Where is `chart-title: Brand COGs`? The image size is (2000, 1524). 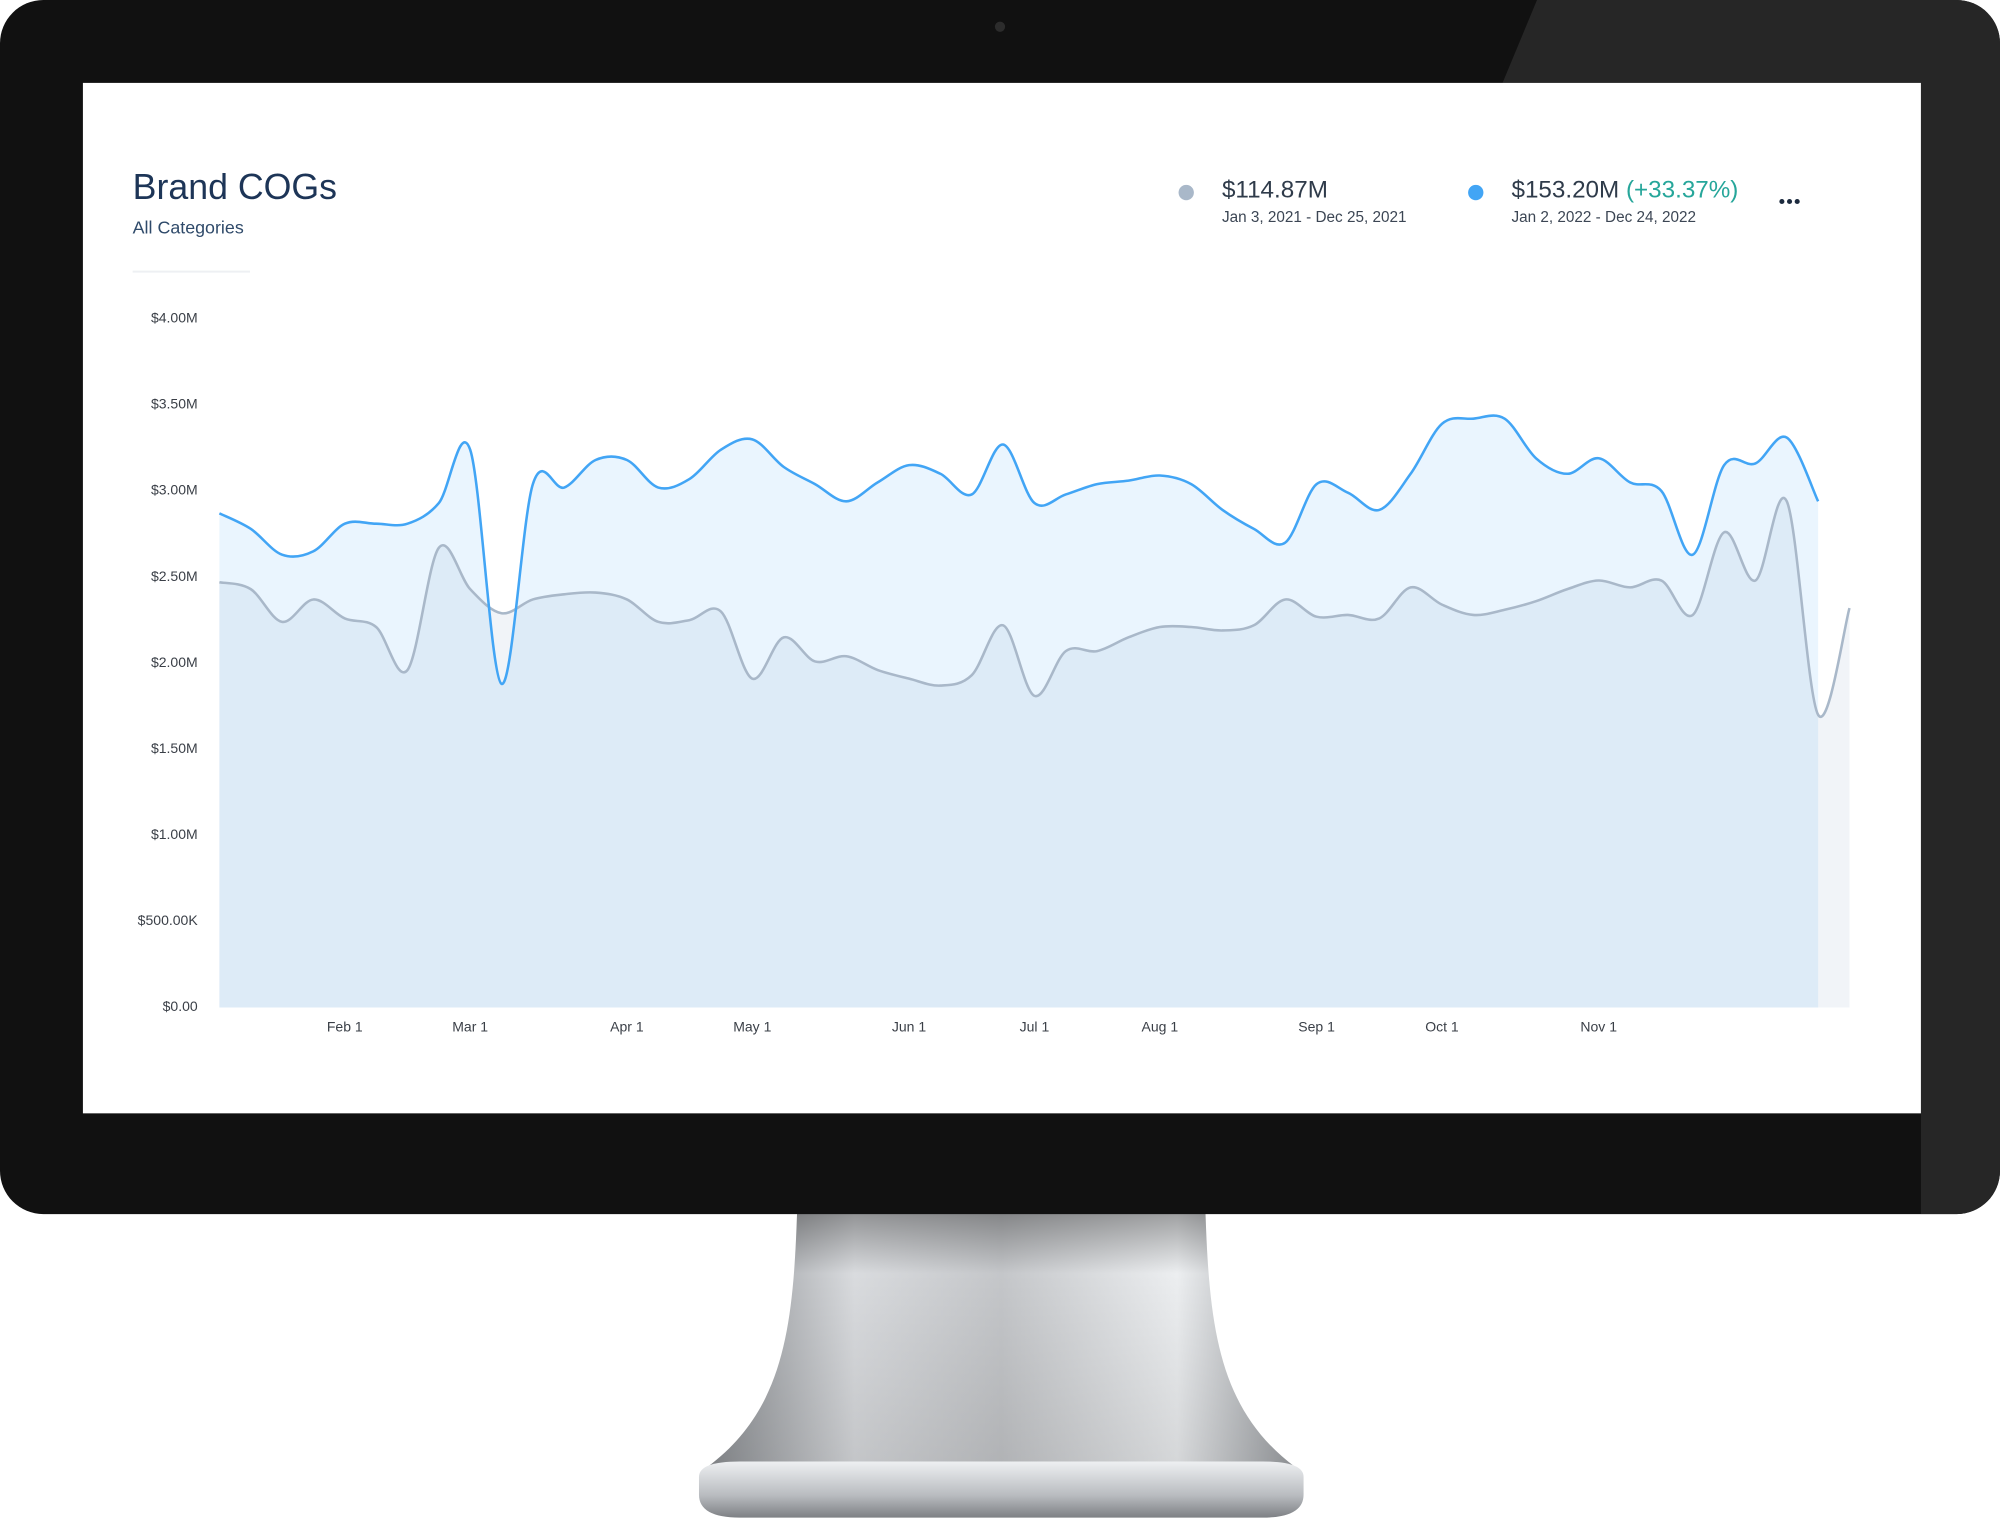
chart-title: Brand COGs is located at coordinates (235, 187).